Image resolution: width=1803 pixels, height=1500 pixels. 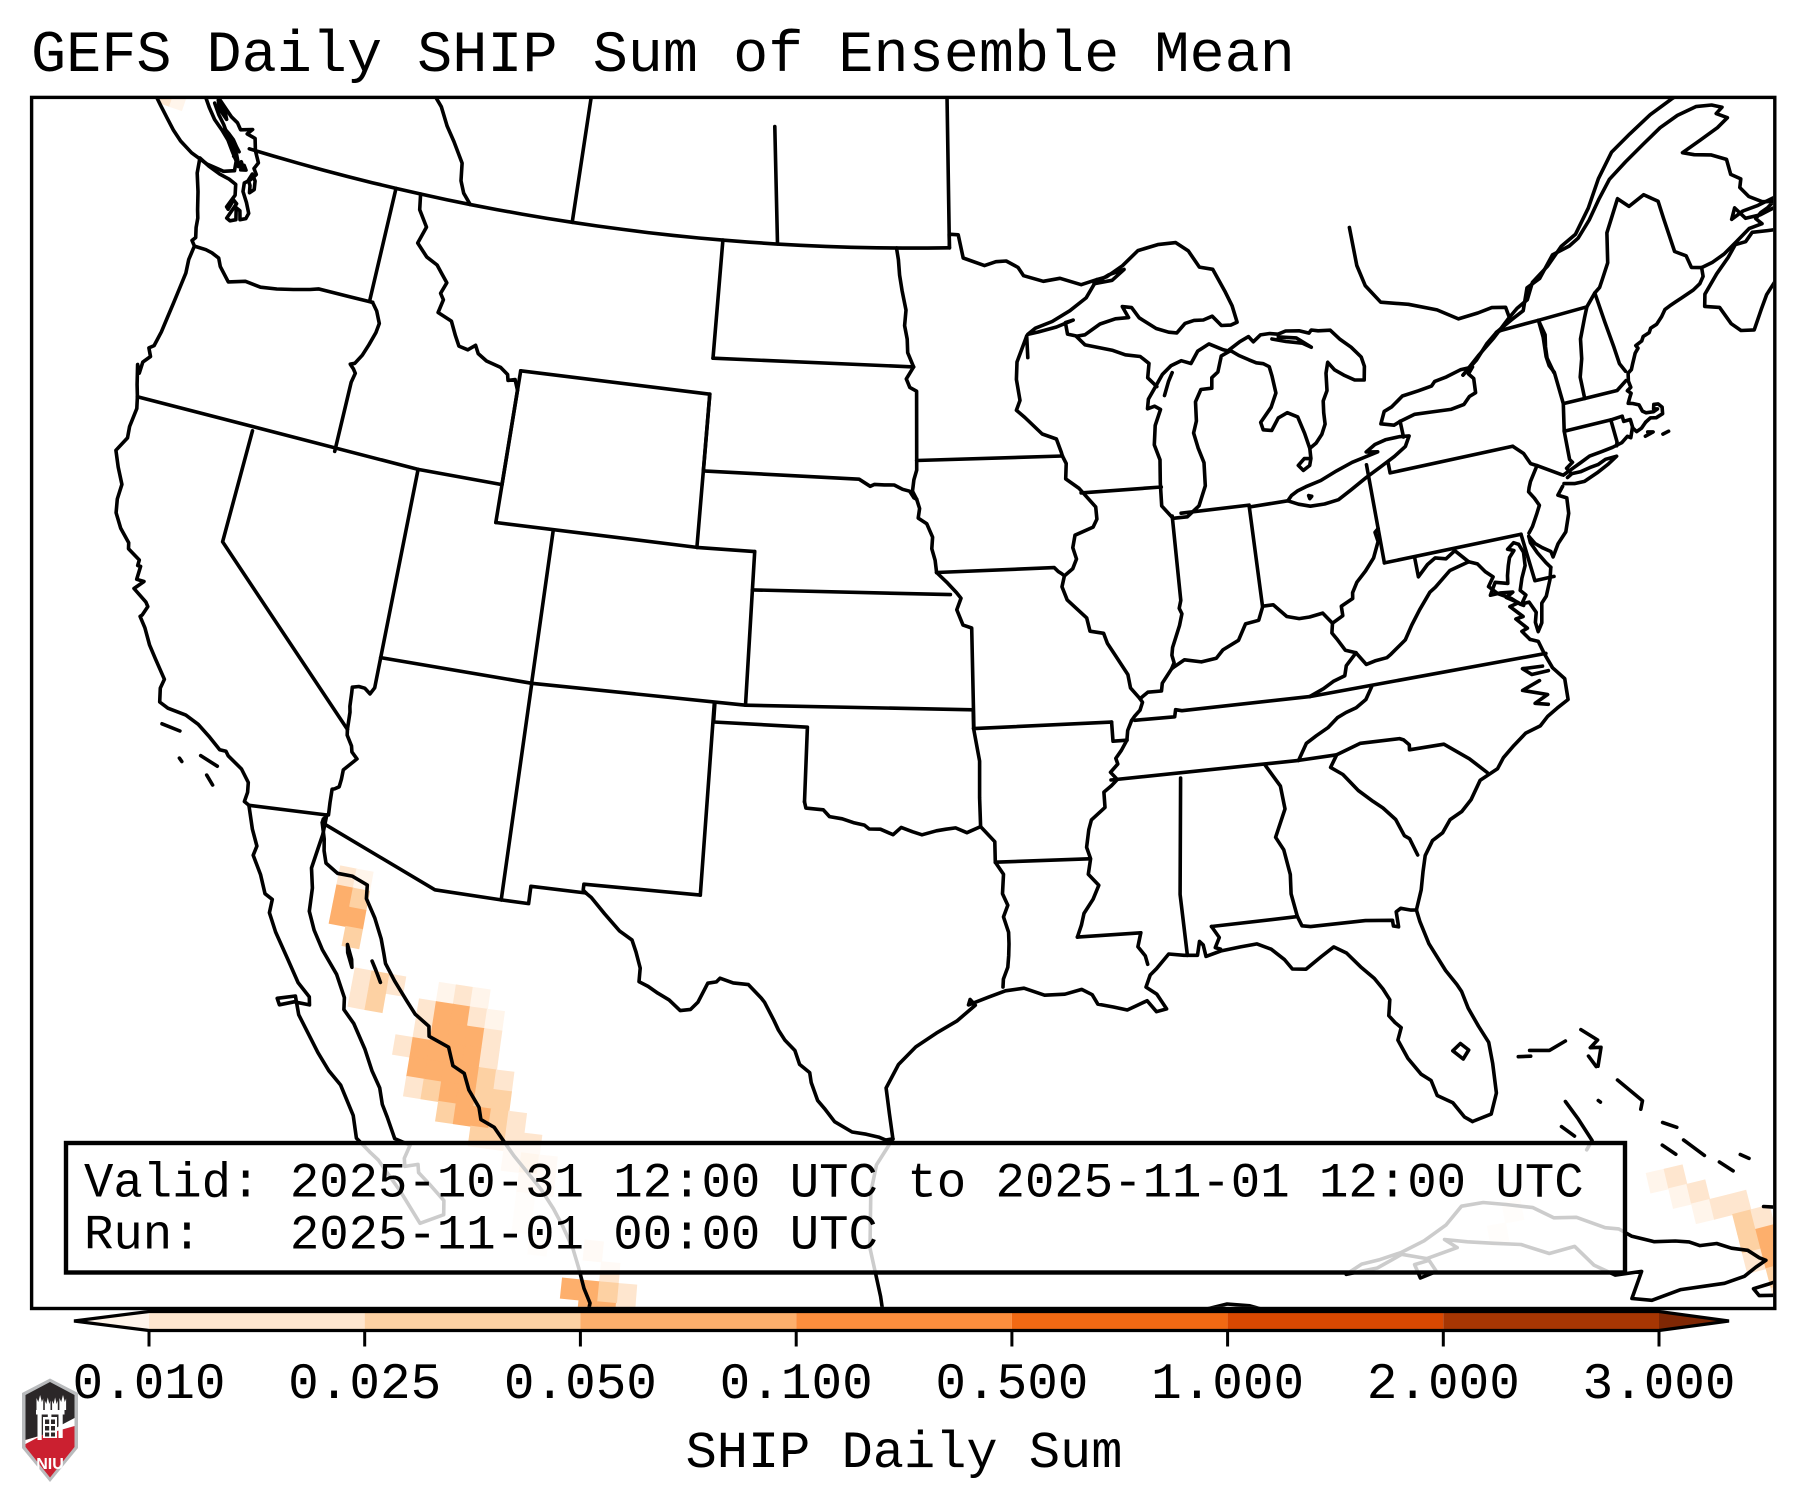 I want to click on svg-text: SHIP Daily Sum, so click(x=904, y=1453).